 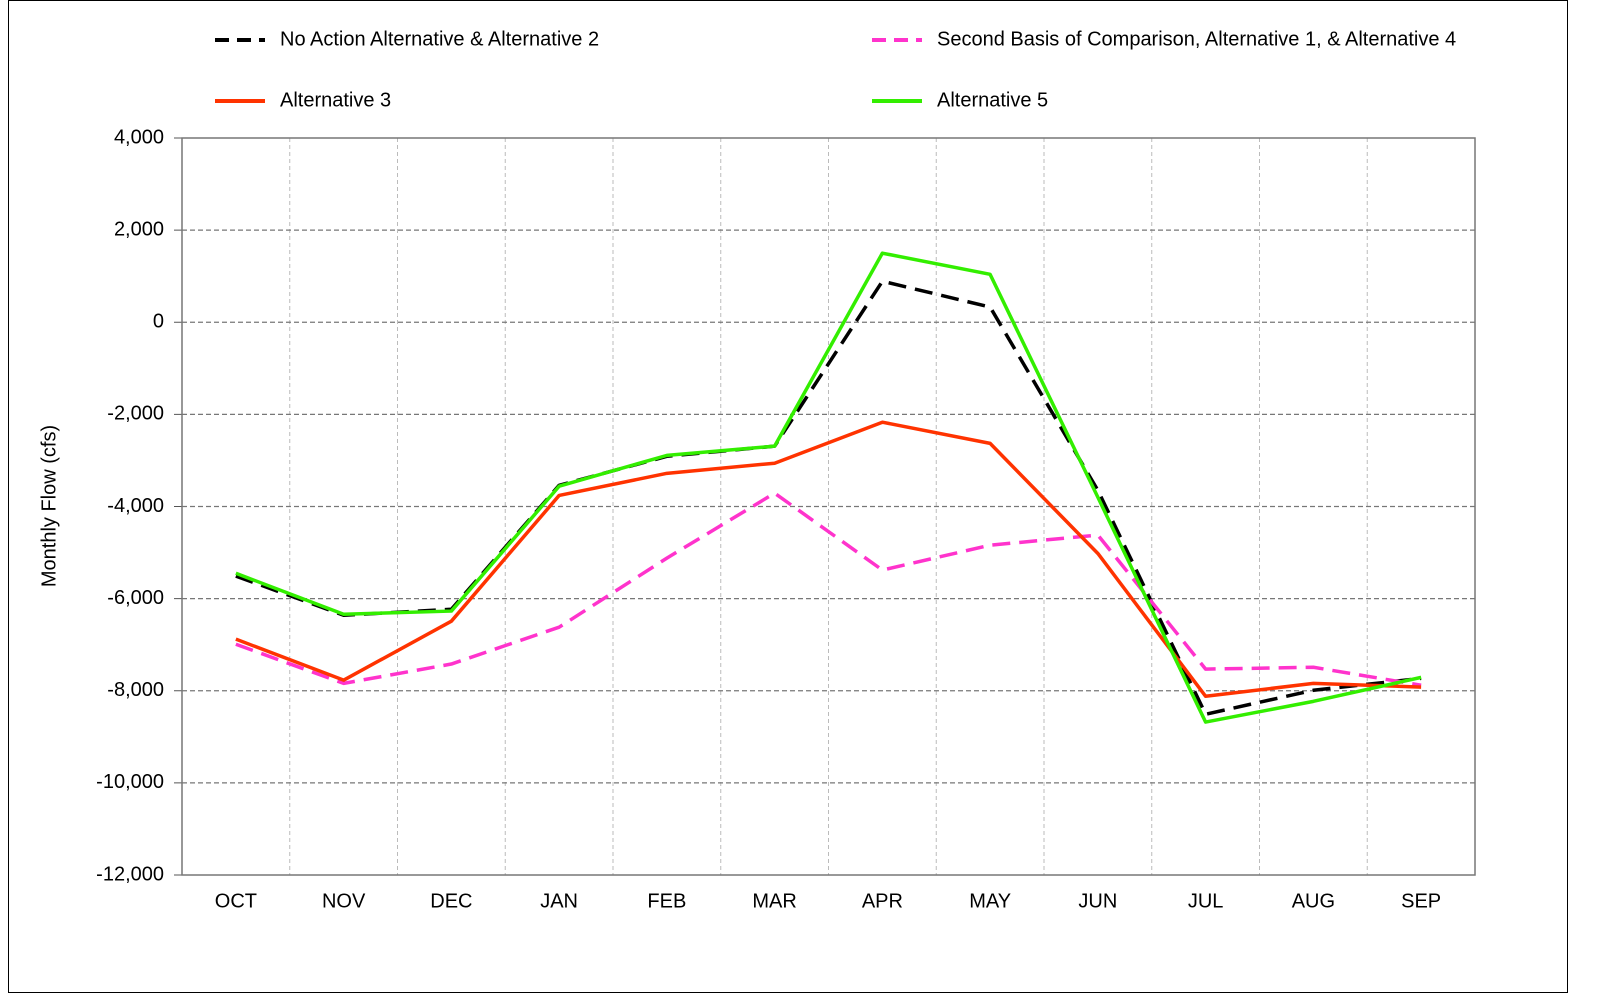 I want to click on x-tick-label: MAR, so click(x=774, y=901).